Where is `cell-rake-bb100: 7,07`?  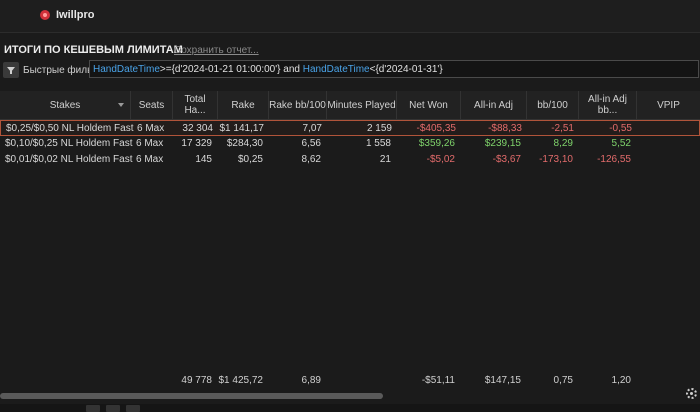
cell-rake-bb100: 7,07 is located at coordinates (312, 128).